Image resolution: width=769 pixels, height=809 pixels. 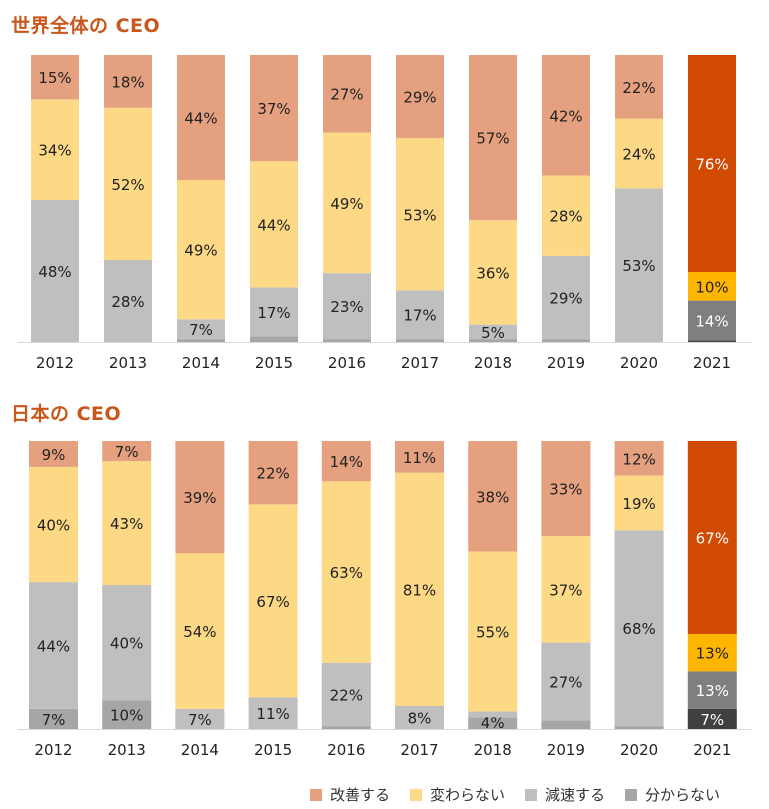 I want to click on legend-swatch-improve, so click(x=316, y=794).